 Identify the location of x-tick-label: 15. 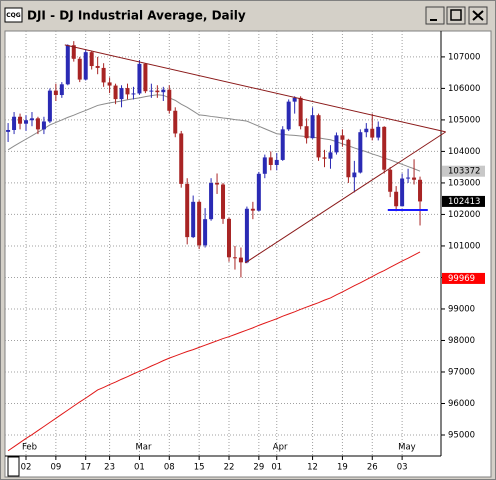
(199, 468).